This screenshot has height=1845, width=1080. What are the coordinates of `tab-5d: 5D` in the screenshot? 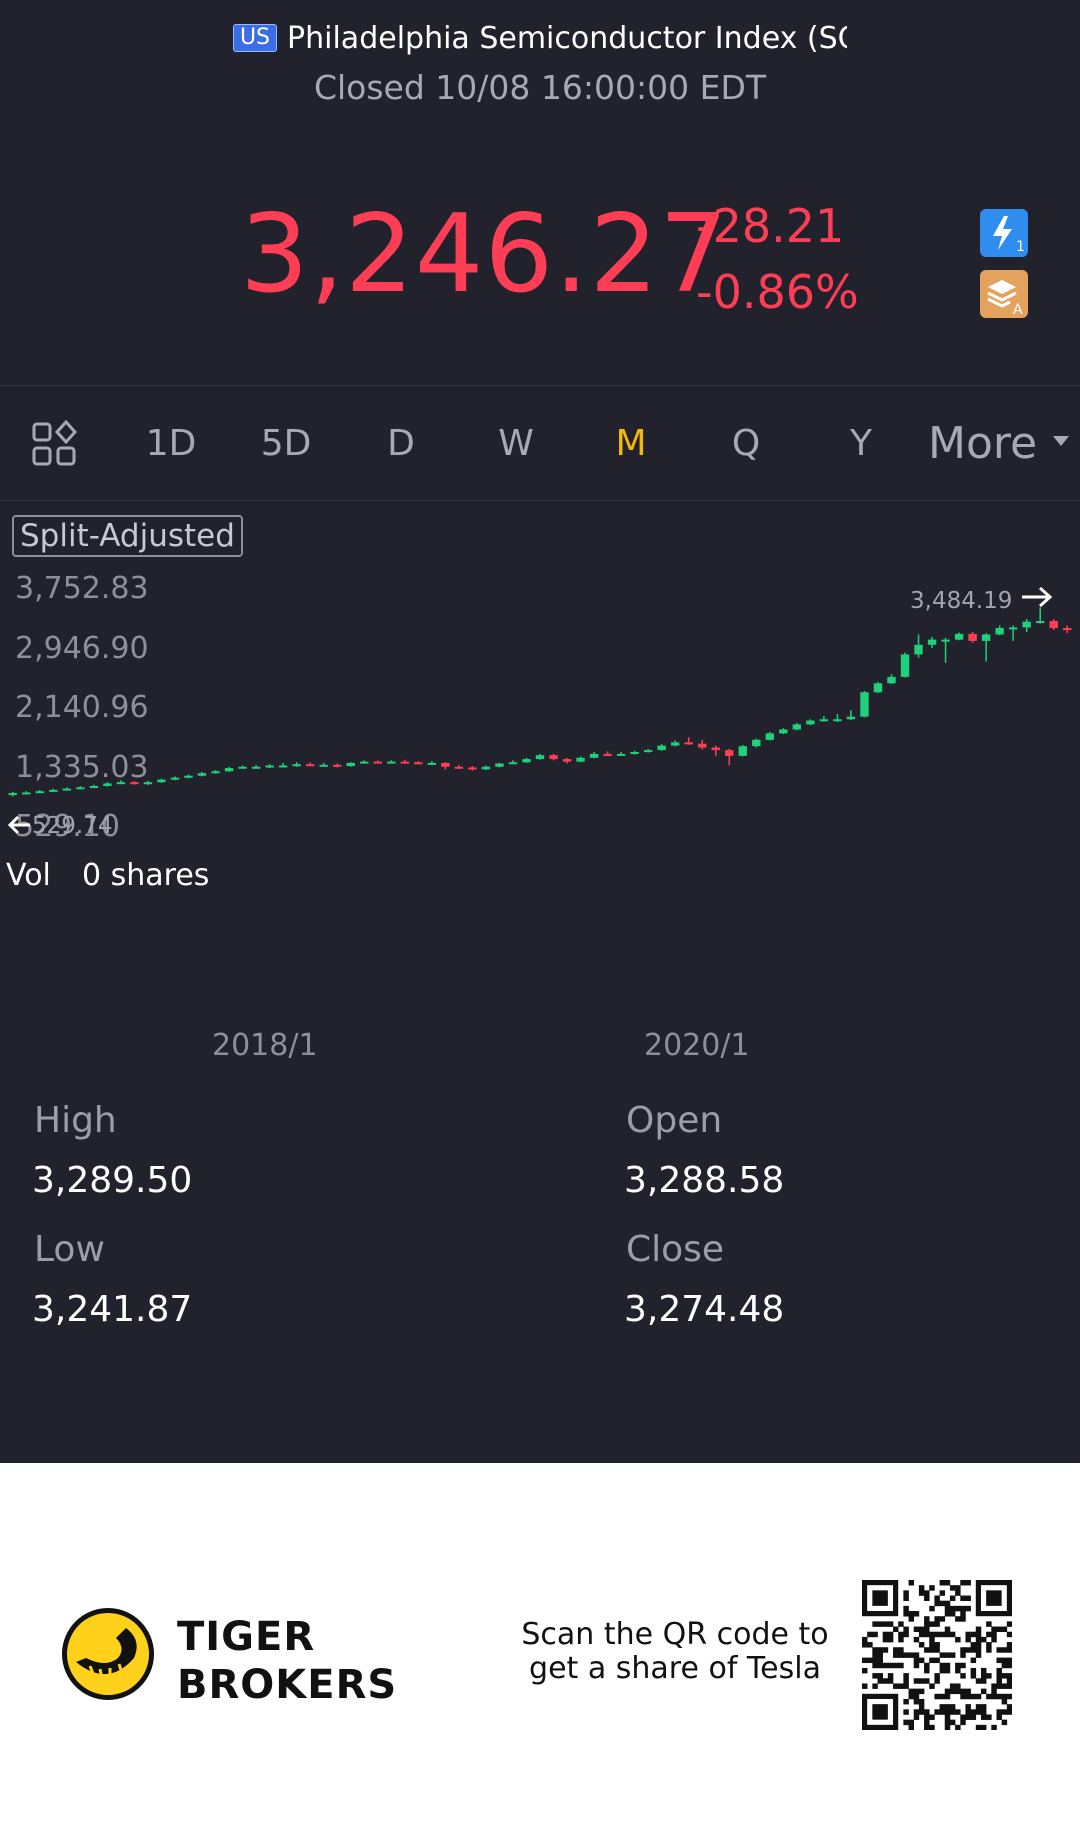 It's located at (286, 443).